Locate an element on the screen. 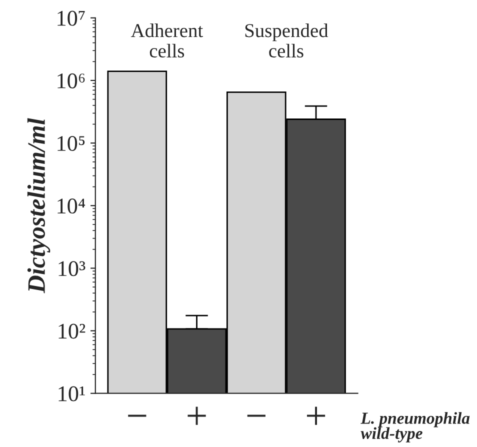 This screenshot has height=447, width=477. y-tick-label: 10⁴ is located at coordinates (72, 206).